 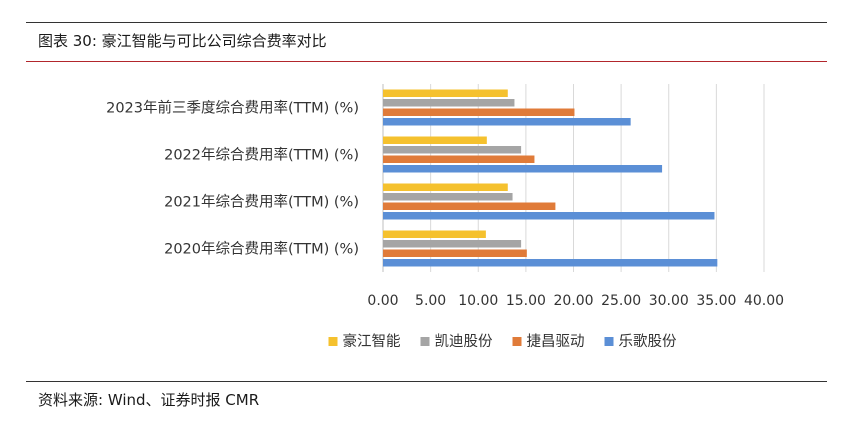 What do you see at coordinates (426, 61) in the screenshot?
I see `title-underline` at bounding box center [426, 61].